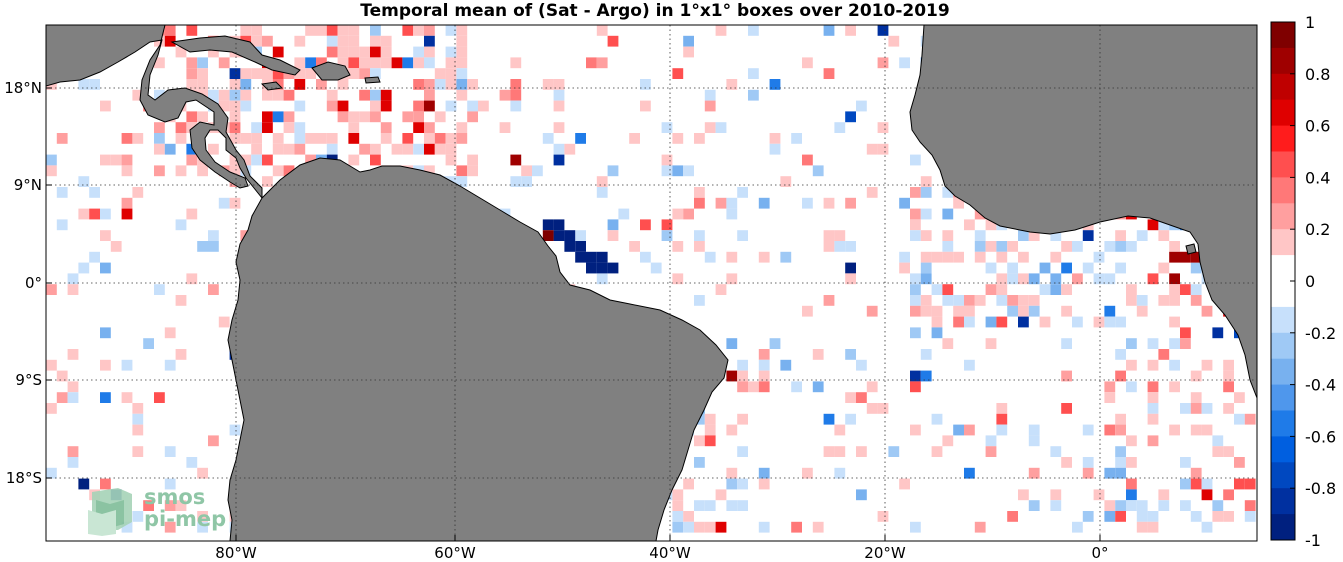 The image size is (1343, 562). Describe the element at coordinates (33, 283) in the screenshot. I see `lat-label-0: 0°` at that location.